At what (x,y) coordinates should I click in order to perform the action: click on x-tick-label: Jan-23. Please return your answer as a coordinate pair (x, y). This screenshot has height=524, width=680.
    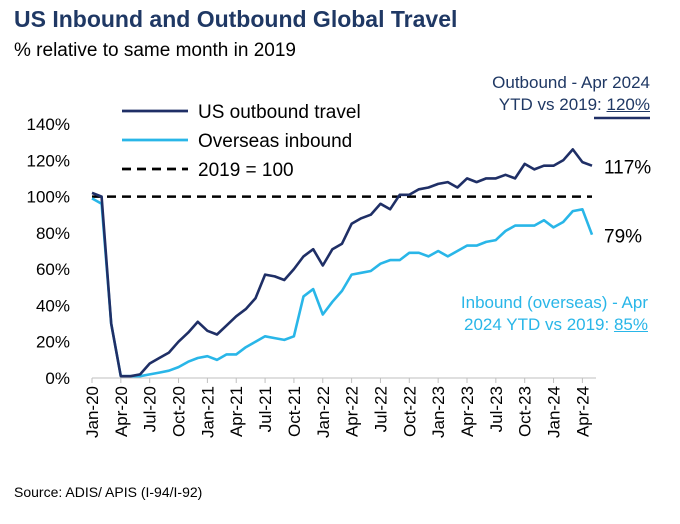
    Looking at the image, I should click on (438, 412).